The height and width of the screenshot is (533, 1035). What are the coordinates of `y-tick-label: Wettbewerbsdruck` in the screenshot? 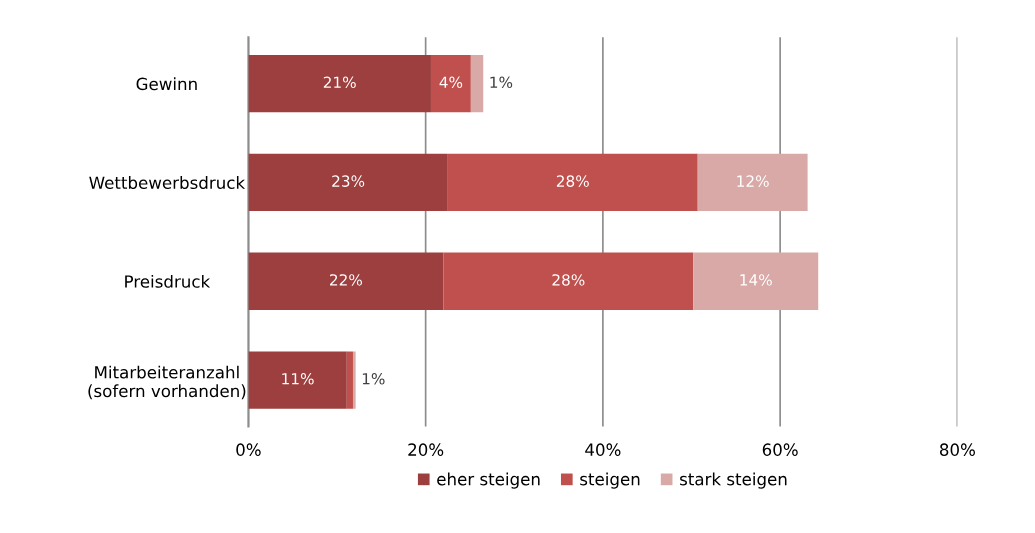 It's located at (167, 183).